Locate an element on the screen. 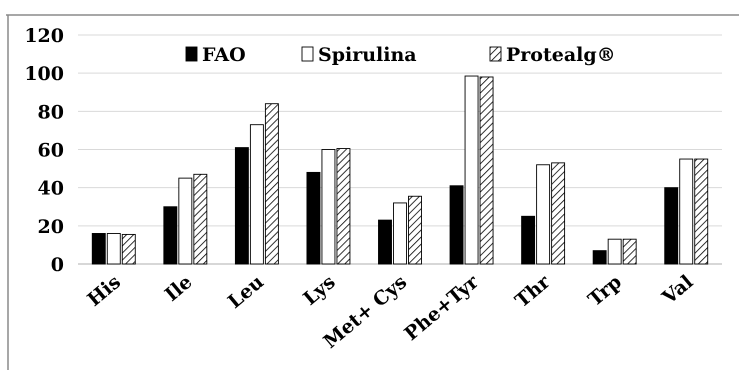 This screenshot has width=739, height=375. x-tick-label: Val is located at coordinates (678, 290).